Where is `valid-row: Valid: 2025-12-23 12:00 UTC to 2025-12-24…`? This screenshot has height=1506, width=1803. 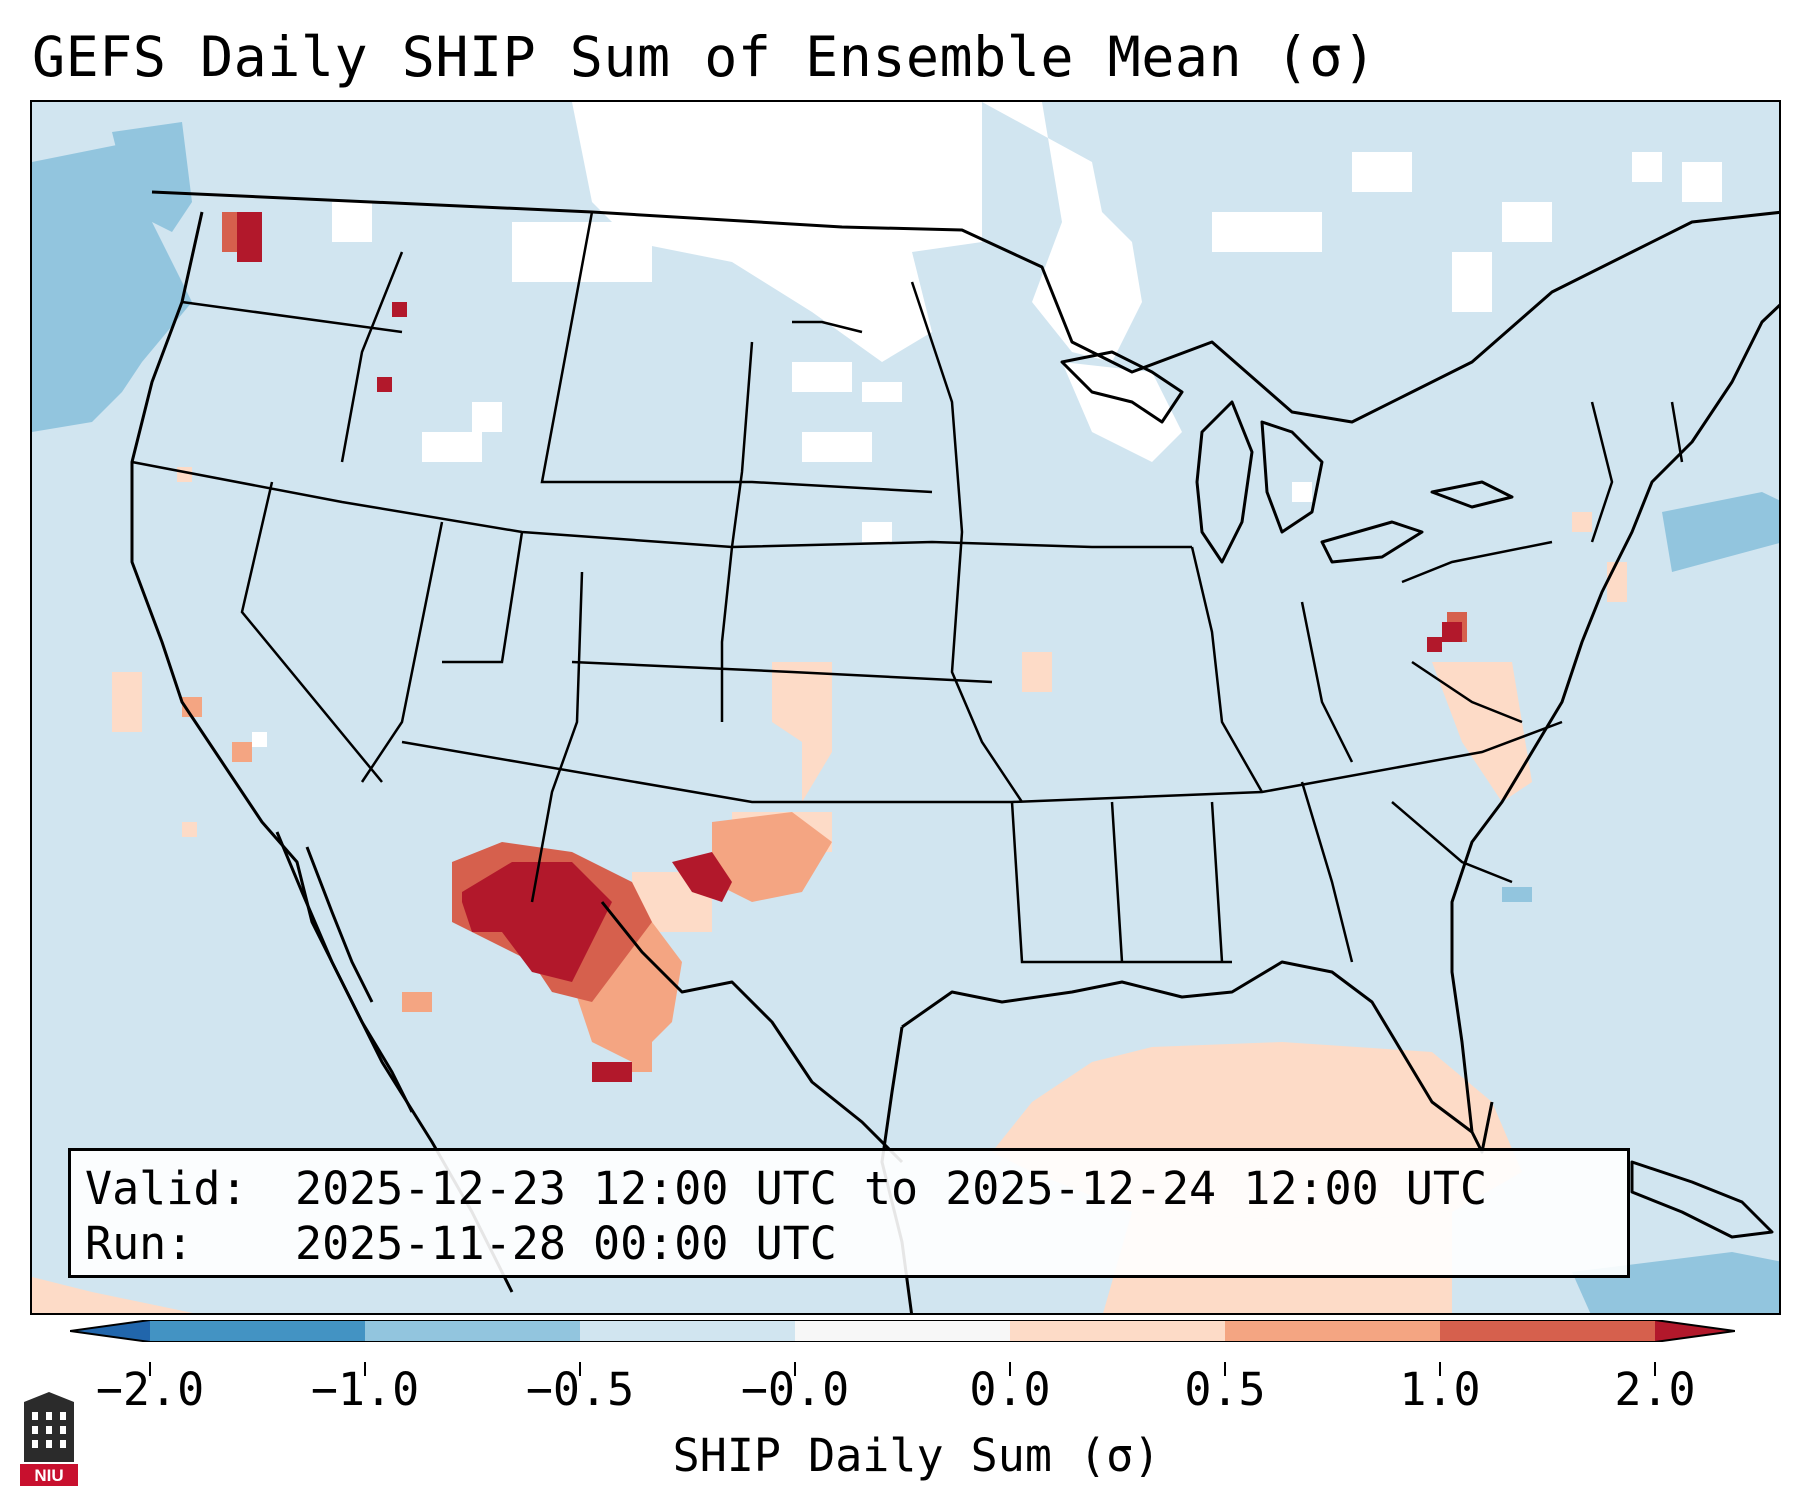
valid-row: Valid: 2025-12-23 12:00 UTC to 2025-12-24… is located at coordinates (849, 1188).